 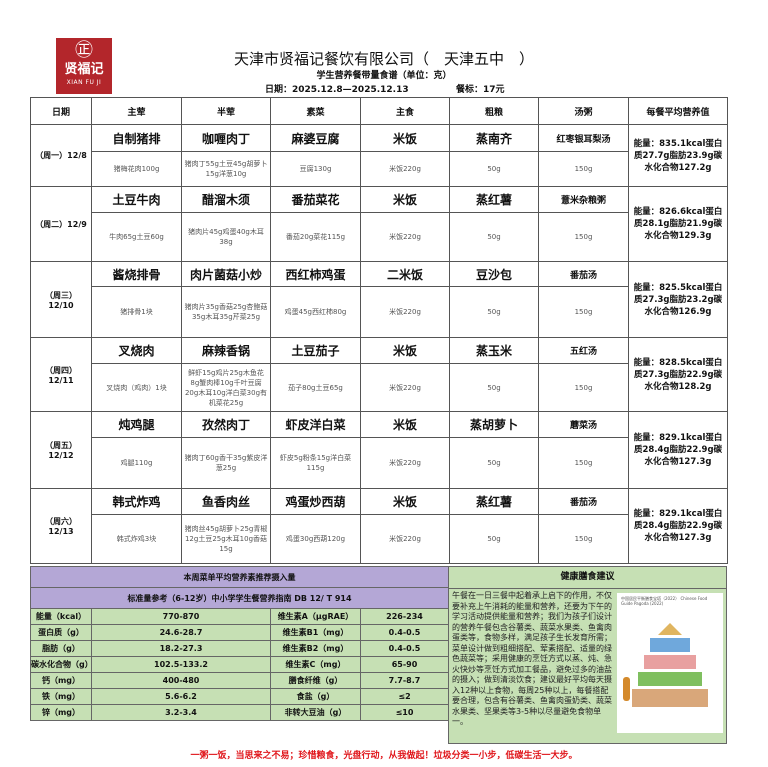 What do you see at coordinates (670, 645) in the screenshot?
I see `pagoda-level-dairy` at bounding box center [670, 645].